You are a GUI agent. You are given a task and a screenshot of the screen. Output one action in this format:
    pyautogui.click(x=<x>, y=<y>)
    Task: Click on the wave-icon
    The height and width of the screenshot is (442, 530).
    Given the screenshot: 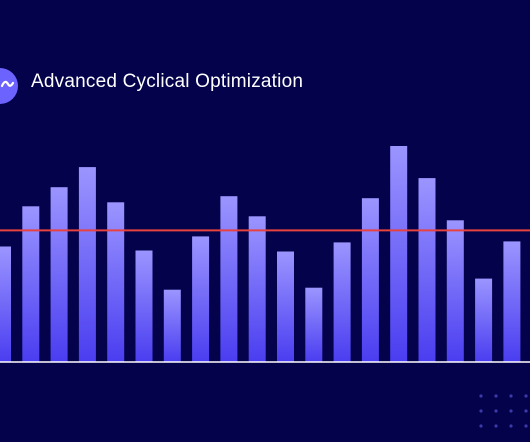 What is the action you would take?
    pyautogui.click(x=9, y=86)
    